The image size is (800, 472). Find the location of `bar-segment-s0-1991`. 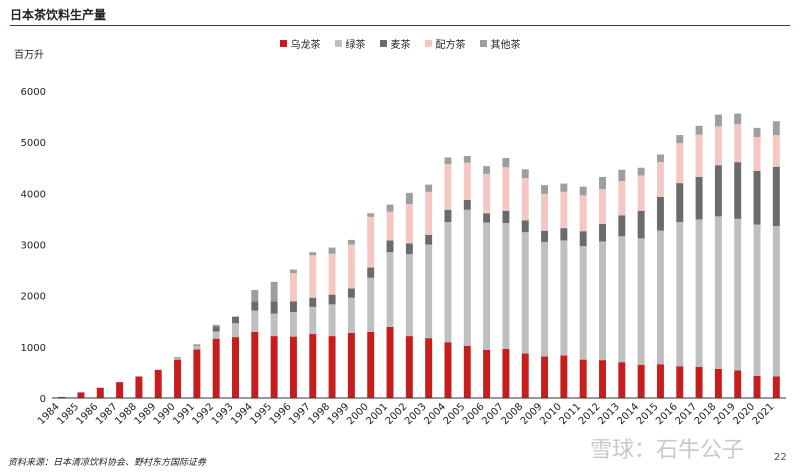

bar-segment-s0-1991 is located at coordinates (197, 373).